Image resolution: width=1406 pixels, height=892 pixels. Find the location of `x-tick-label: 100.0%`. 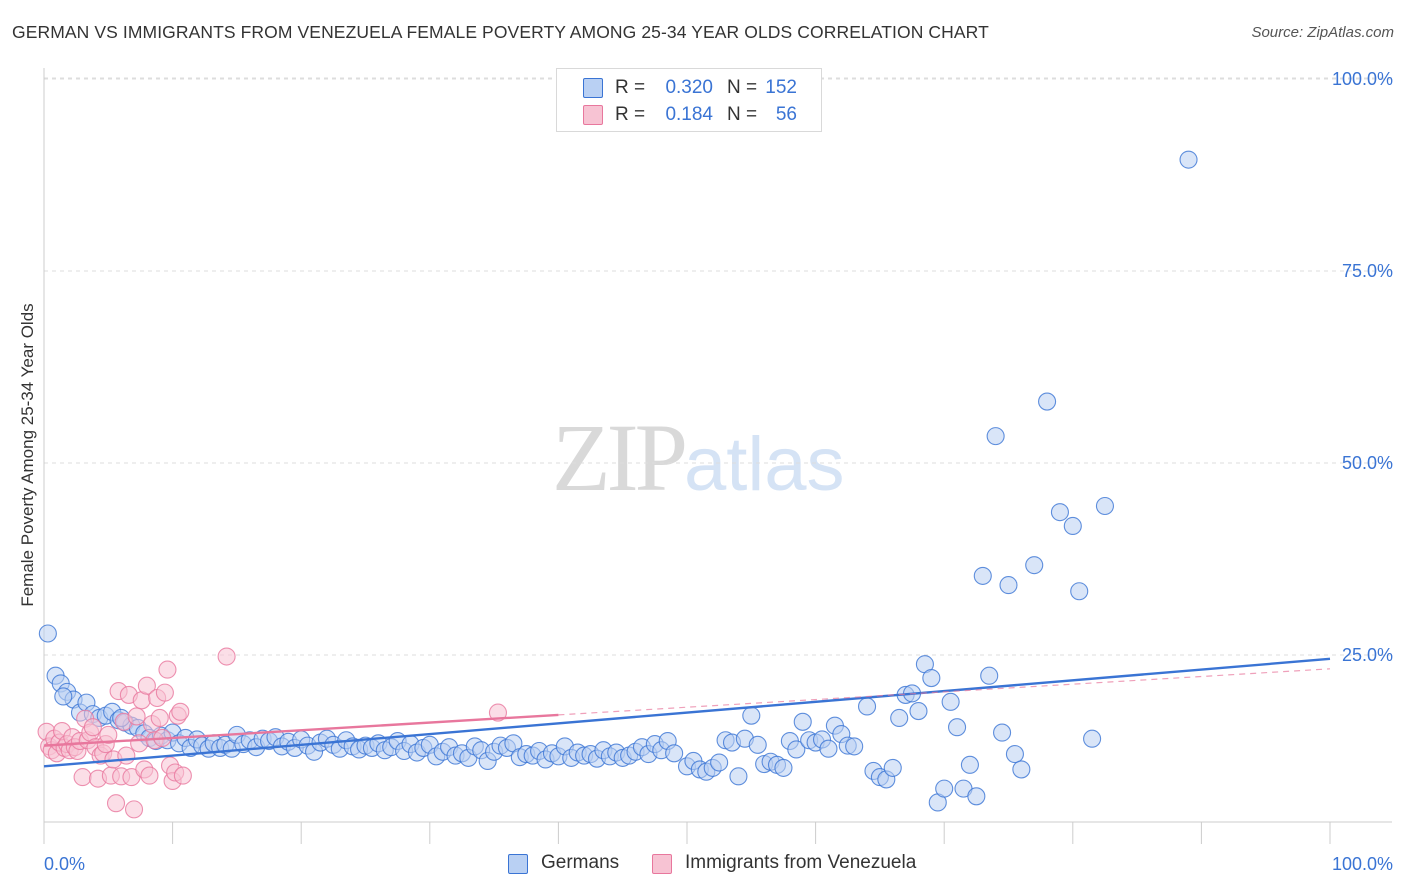

x-tick-label: 100.0% is located at coordinates (1362, 864).